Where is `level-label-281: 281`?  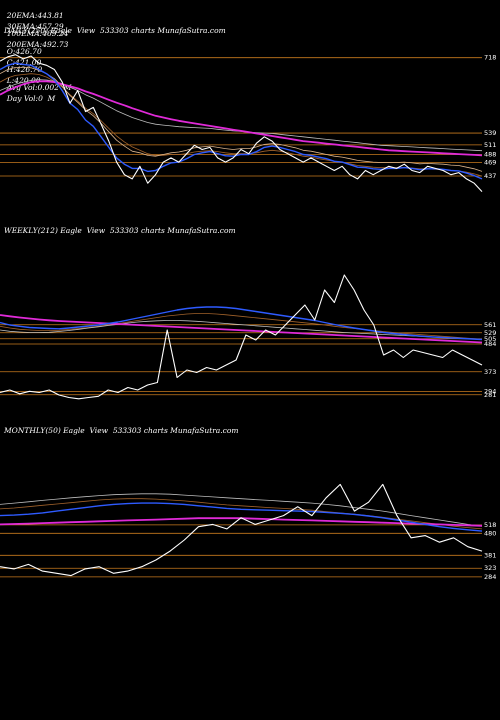
level-label-281: 281 is located at coordinates (490, 395).